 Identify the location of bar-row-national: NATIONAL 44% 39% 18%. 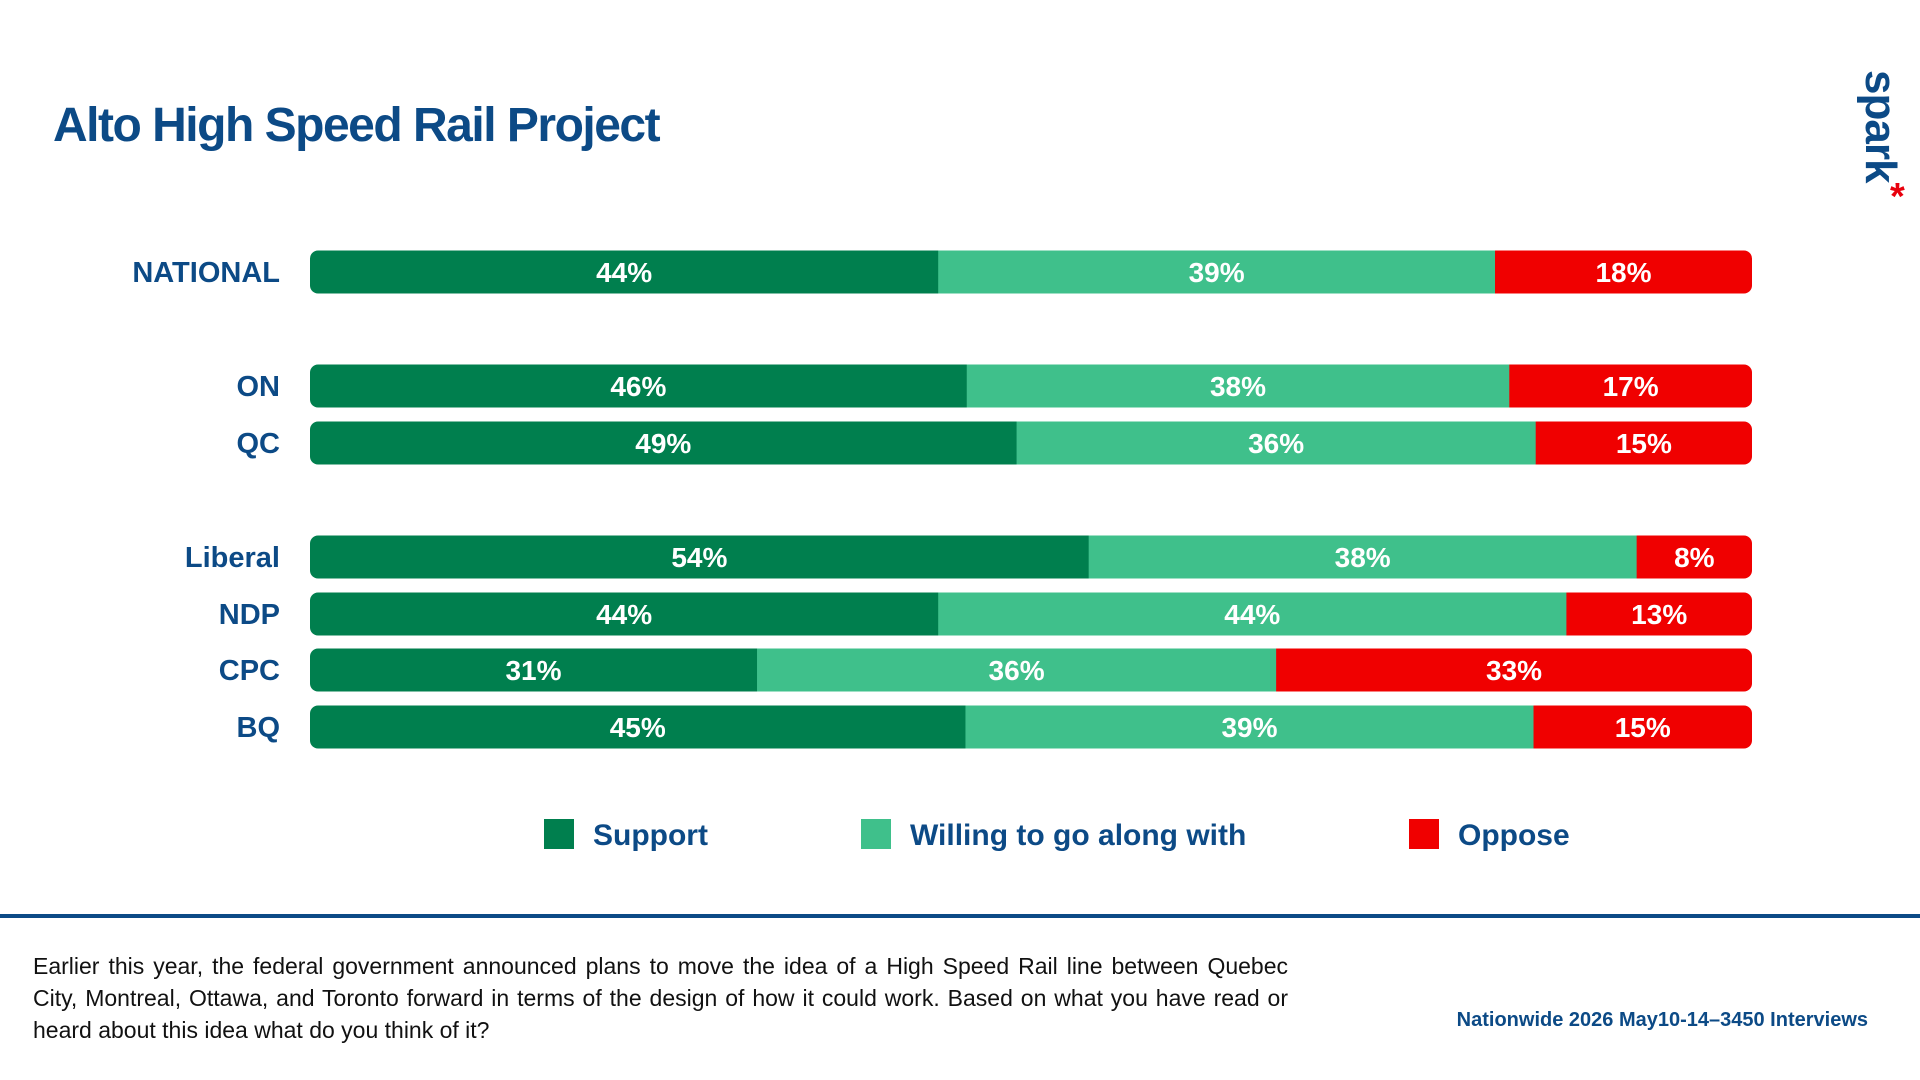
(942, 272).